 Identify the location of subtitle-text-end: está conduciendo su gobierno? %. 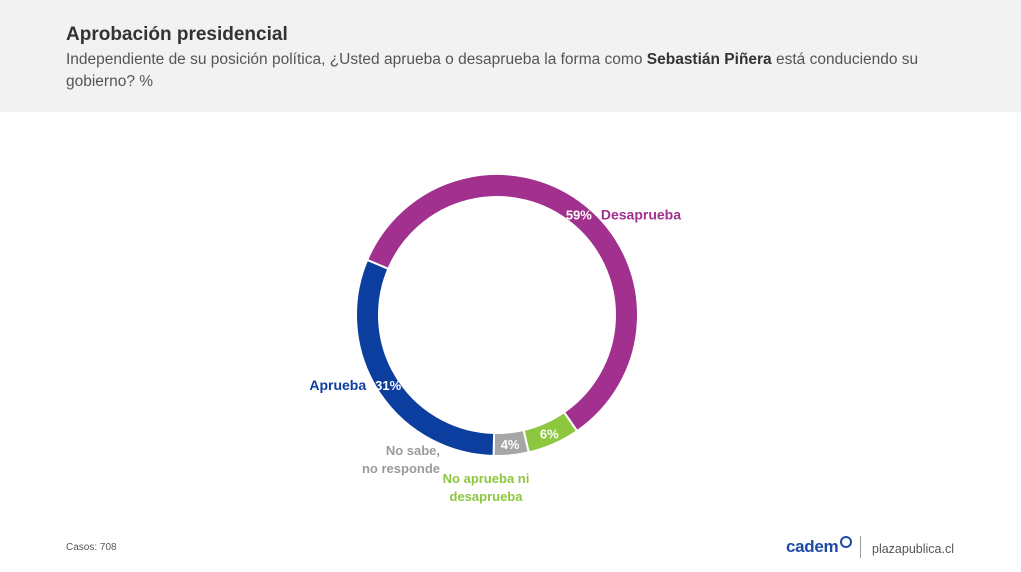
(492, 70).